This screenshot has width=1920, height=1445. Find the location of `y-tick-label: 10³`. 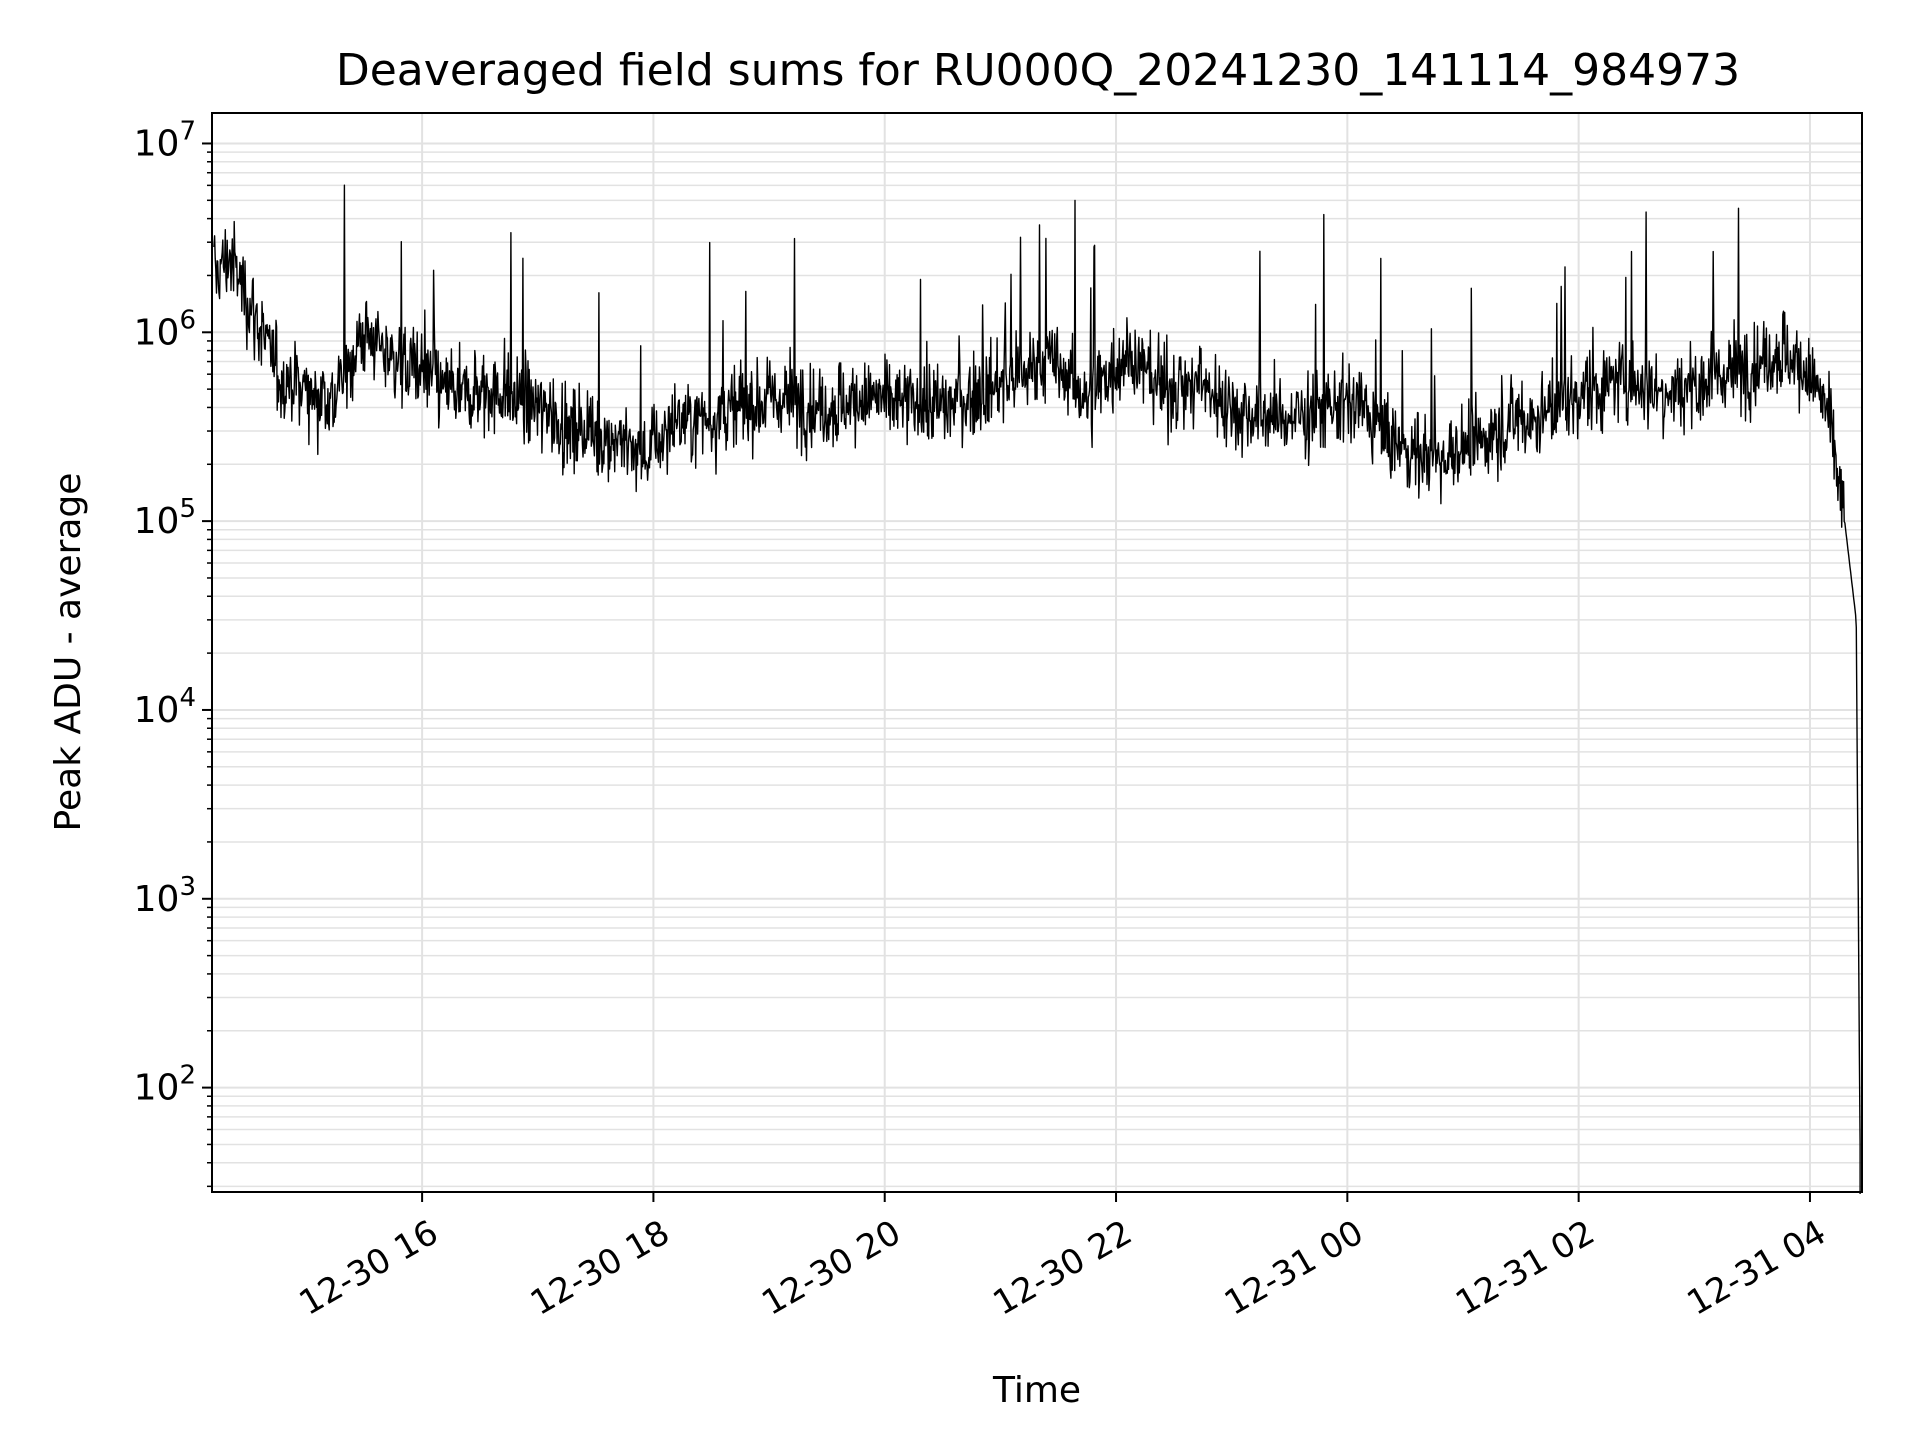

y-tick-label: 10³ is located at coordinates (165, 896).